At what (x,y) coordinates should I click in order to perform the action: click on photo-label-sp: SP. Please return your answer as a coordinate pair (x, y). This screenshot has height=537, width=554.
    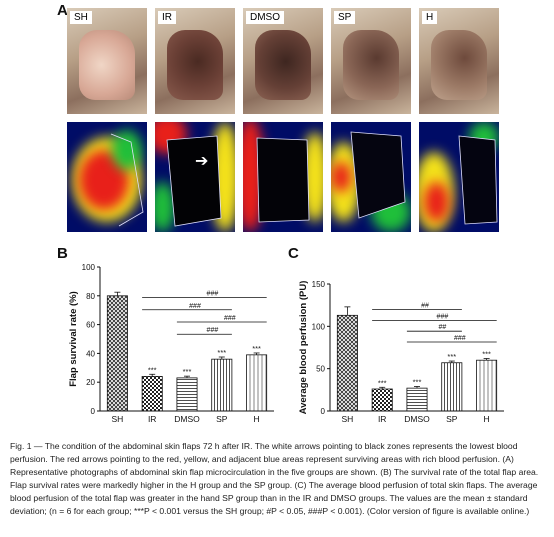
    Looking at the image, I should click on (345, 17).